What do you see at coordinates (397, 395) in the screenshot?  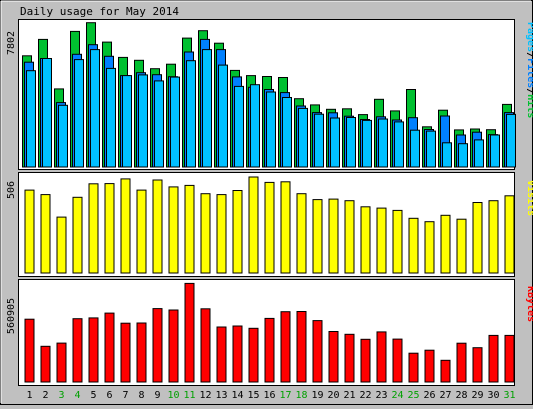 I see `x-tick-label: 24` at bounding box center [397, 395].